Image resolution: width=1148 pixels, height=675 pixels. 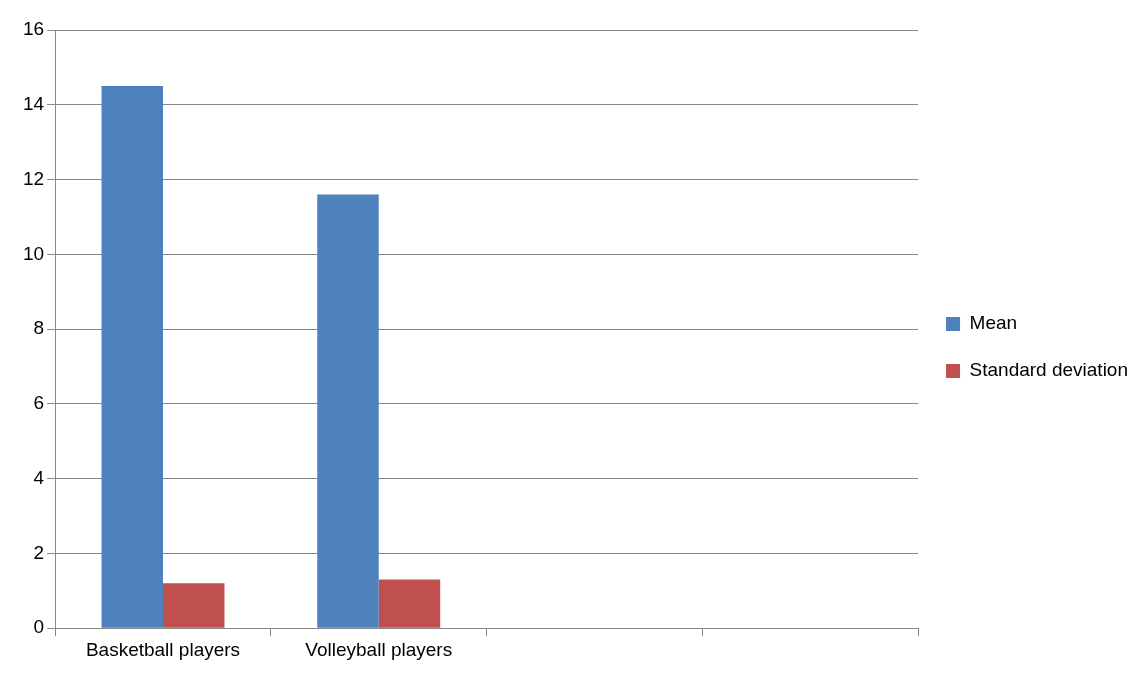 What do you see at coordinates (33, 104) in the screenshot?
I see `y-tick-label: 14` at bounding box center [33, 104].